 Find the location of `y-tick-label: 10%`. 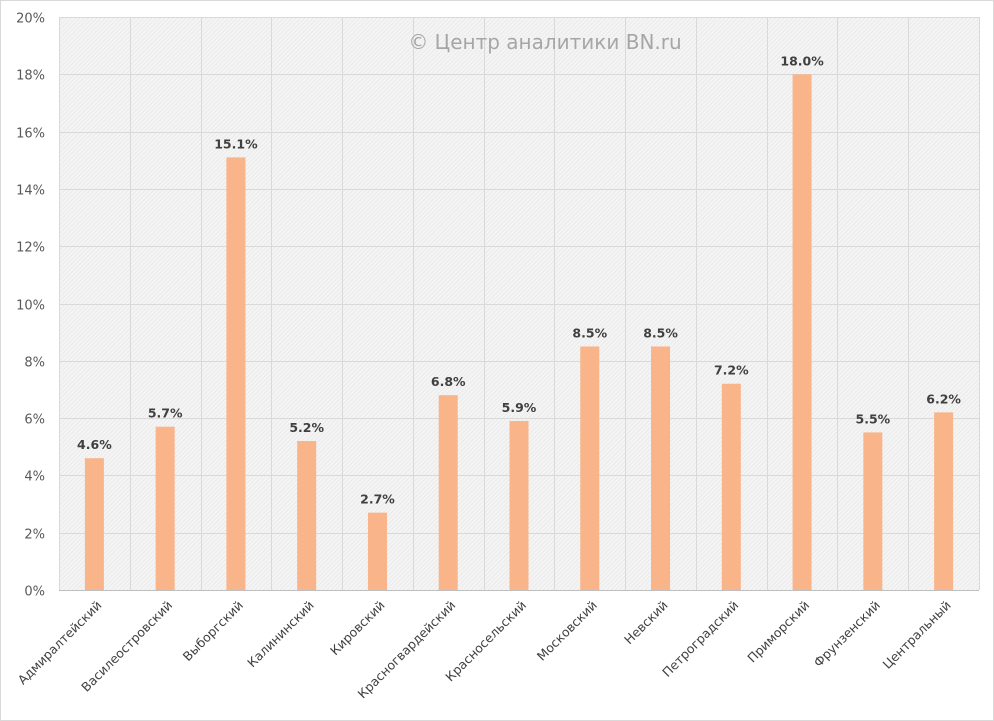

y-tick-label: 10% is located at coordinates (30, 306).